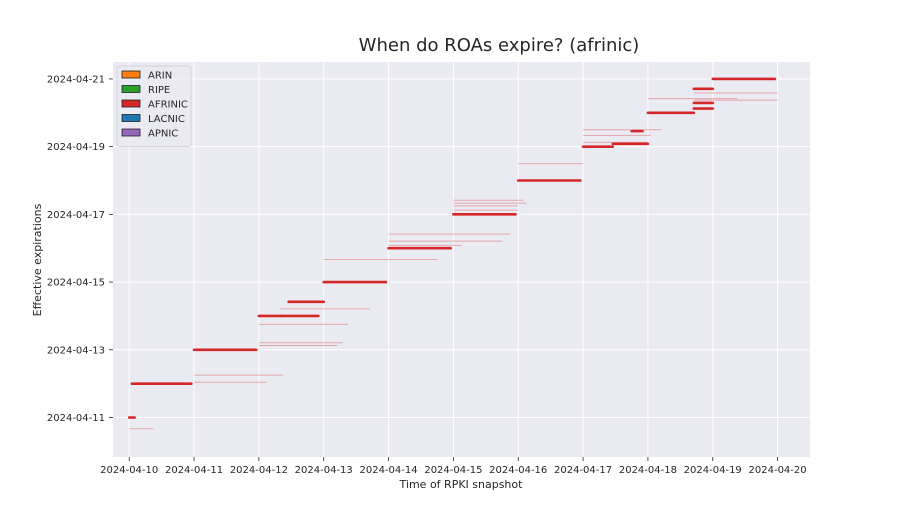 The image size is (900, 519). I want to click on x-tick-label: 2024-04-14, so click(388, 470).